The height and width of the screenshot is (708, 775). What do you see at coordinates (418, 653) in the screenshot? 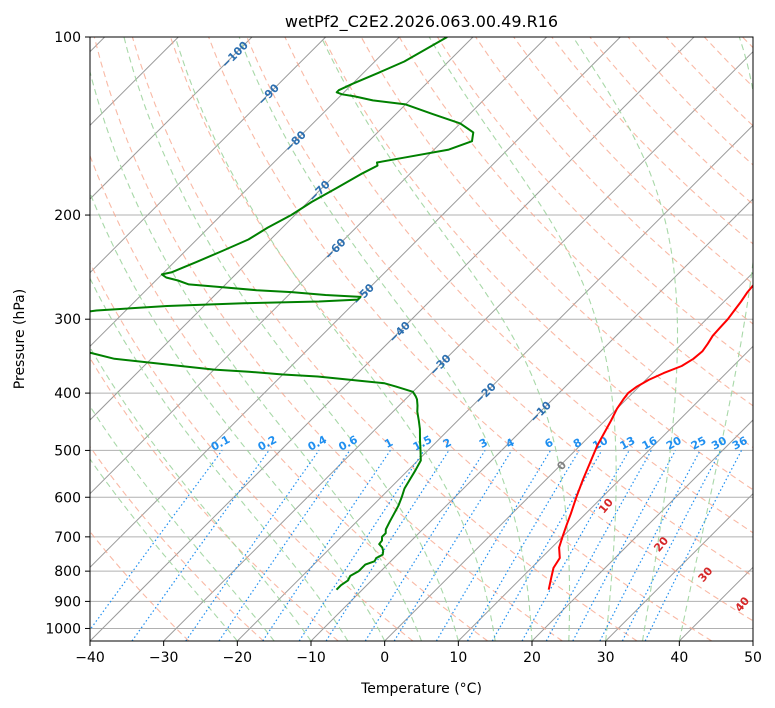
I see `x-axis: −40 −30 −20 −10 0 10 20 30 40 50` at bounding box center [418, 653].